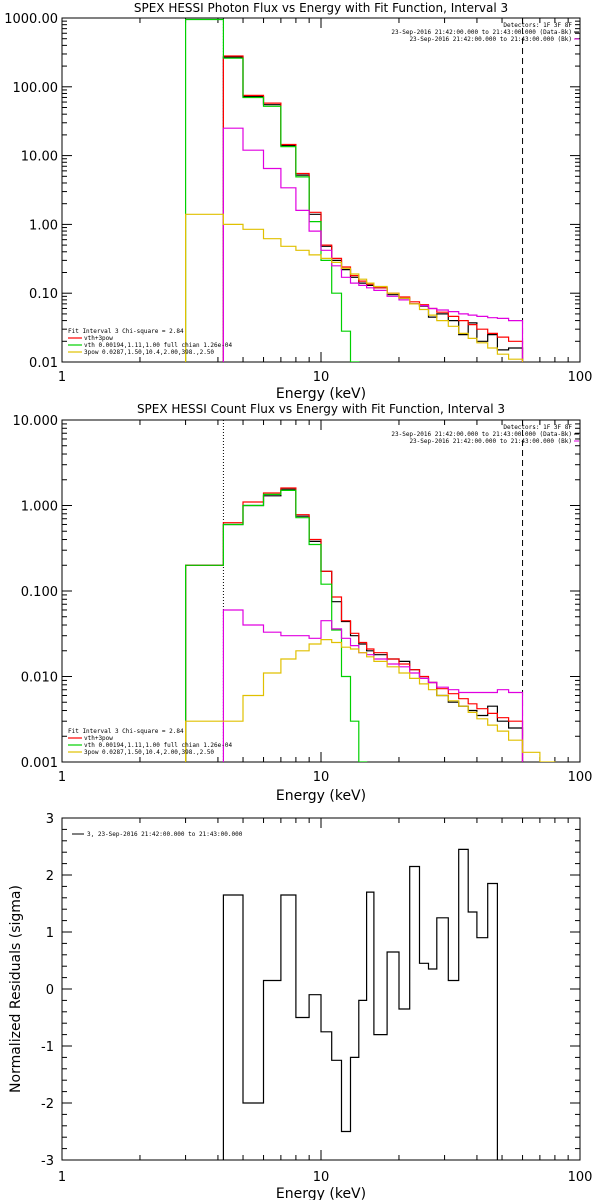 Image resolution: width=600 pixels, height=1200 pixels. What do you see at coordinates (36, 421) in the screenshot?
I see `y-tick-label: 10.000` at bounding box center [36, 421].